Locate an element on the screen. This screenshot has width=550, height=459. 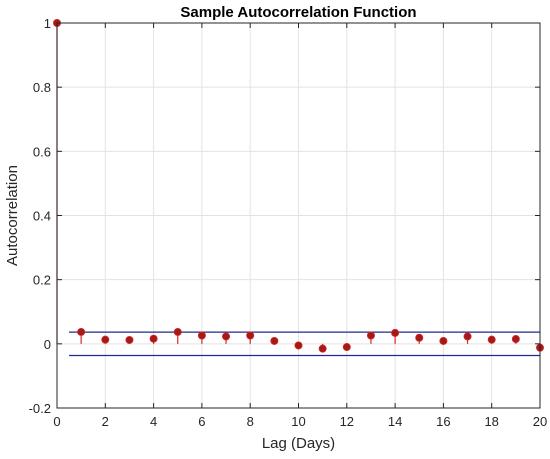
y-tick-label: 0.8 is located at coordinates (42, 87).